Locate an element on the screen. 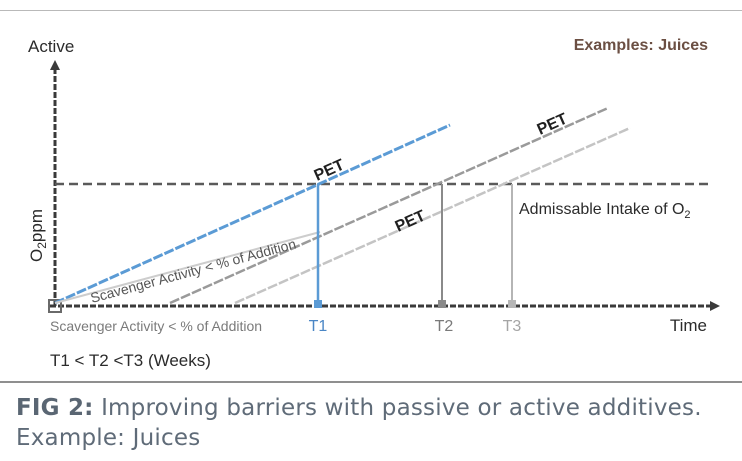 The width and height of the screenshot is (742, 461). origin-marker is located at coordinates (55, 306).